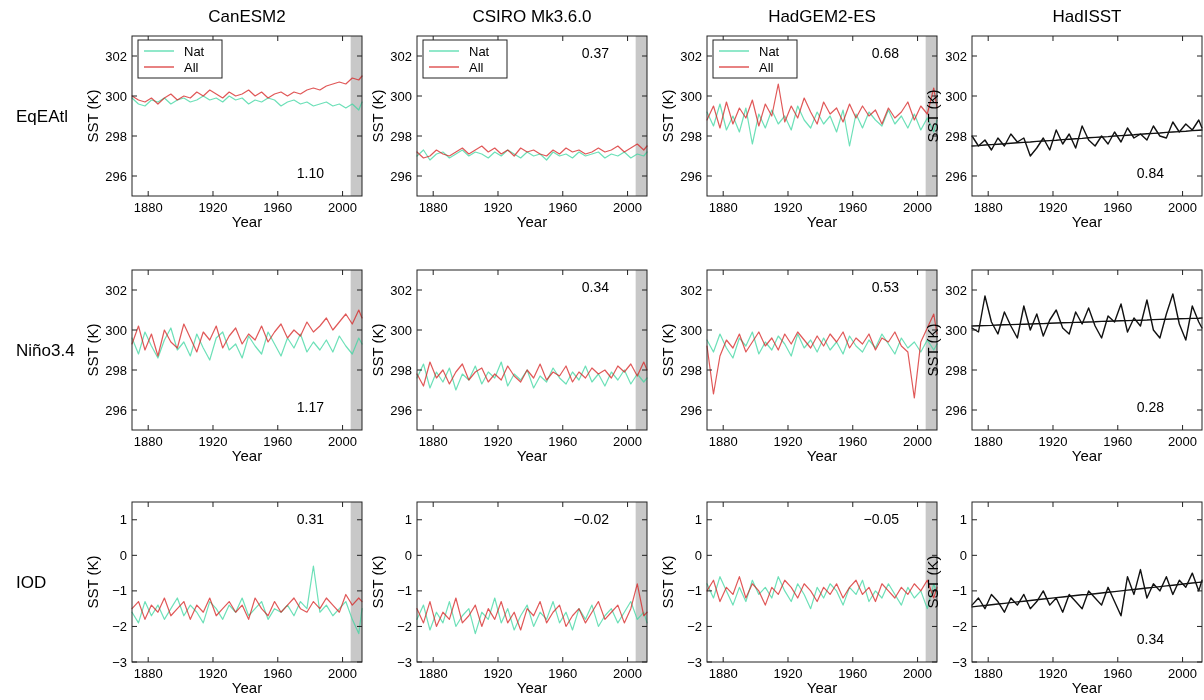 The width and height of the screenshot is (1204, 700). I want to click on annotation: 0.31, so click(310, 519).